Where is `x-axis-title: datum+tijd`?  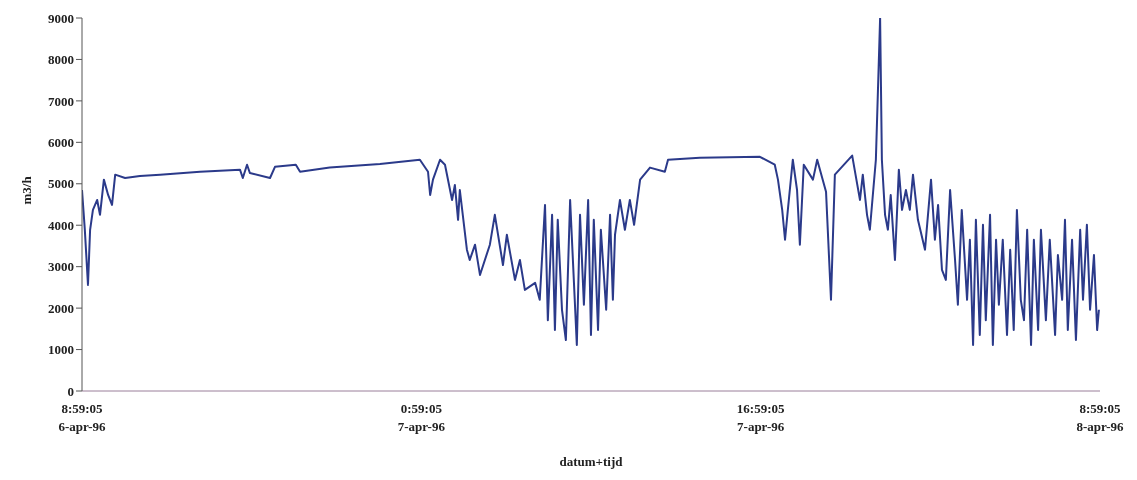 x-axis-title: datum+tijd is located at coordinates (591, 461).